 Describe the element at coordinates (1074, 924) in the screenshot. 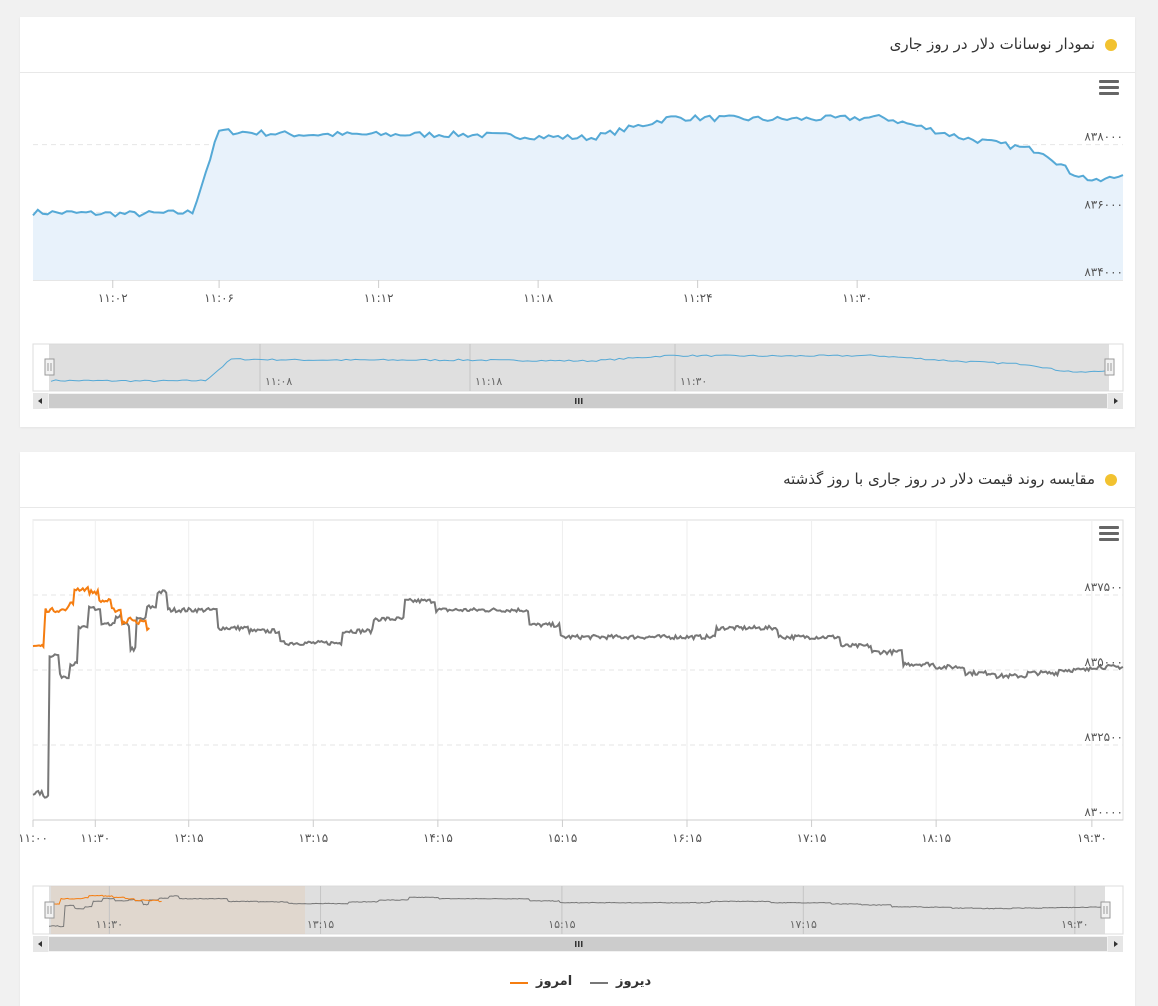

I see `navigator-tick-label: ۱۹:۳۰` at that location.